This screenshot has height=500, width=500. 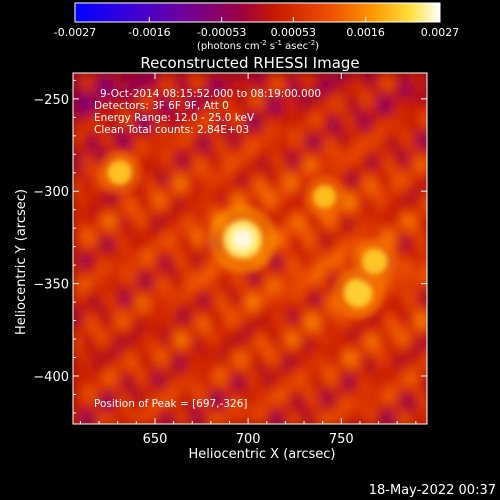 I want to click on colorbar-tick-label: 0.0016, so click(x=365, y=32).